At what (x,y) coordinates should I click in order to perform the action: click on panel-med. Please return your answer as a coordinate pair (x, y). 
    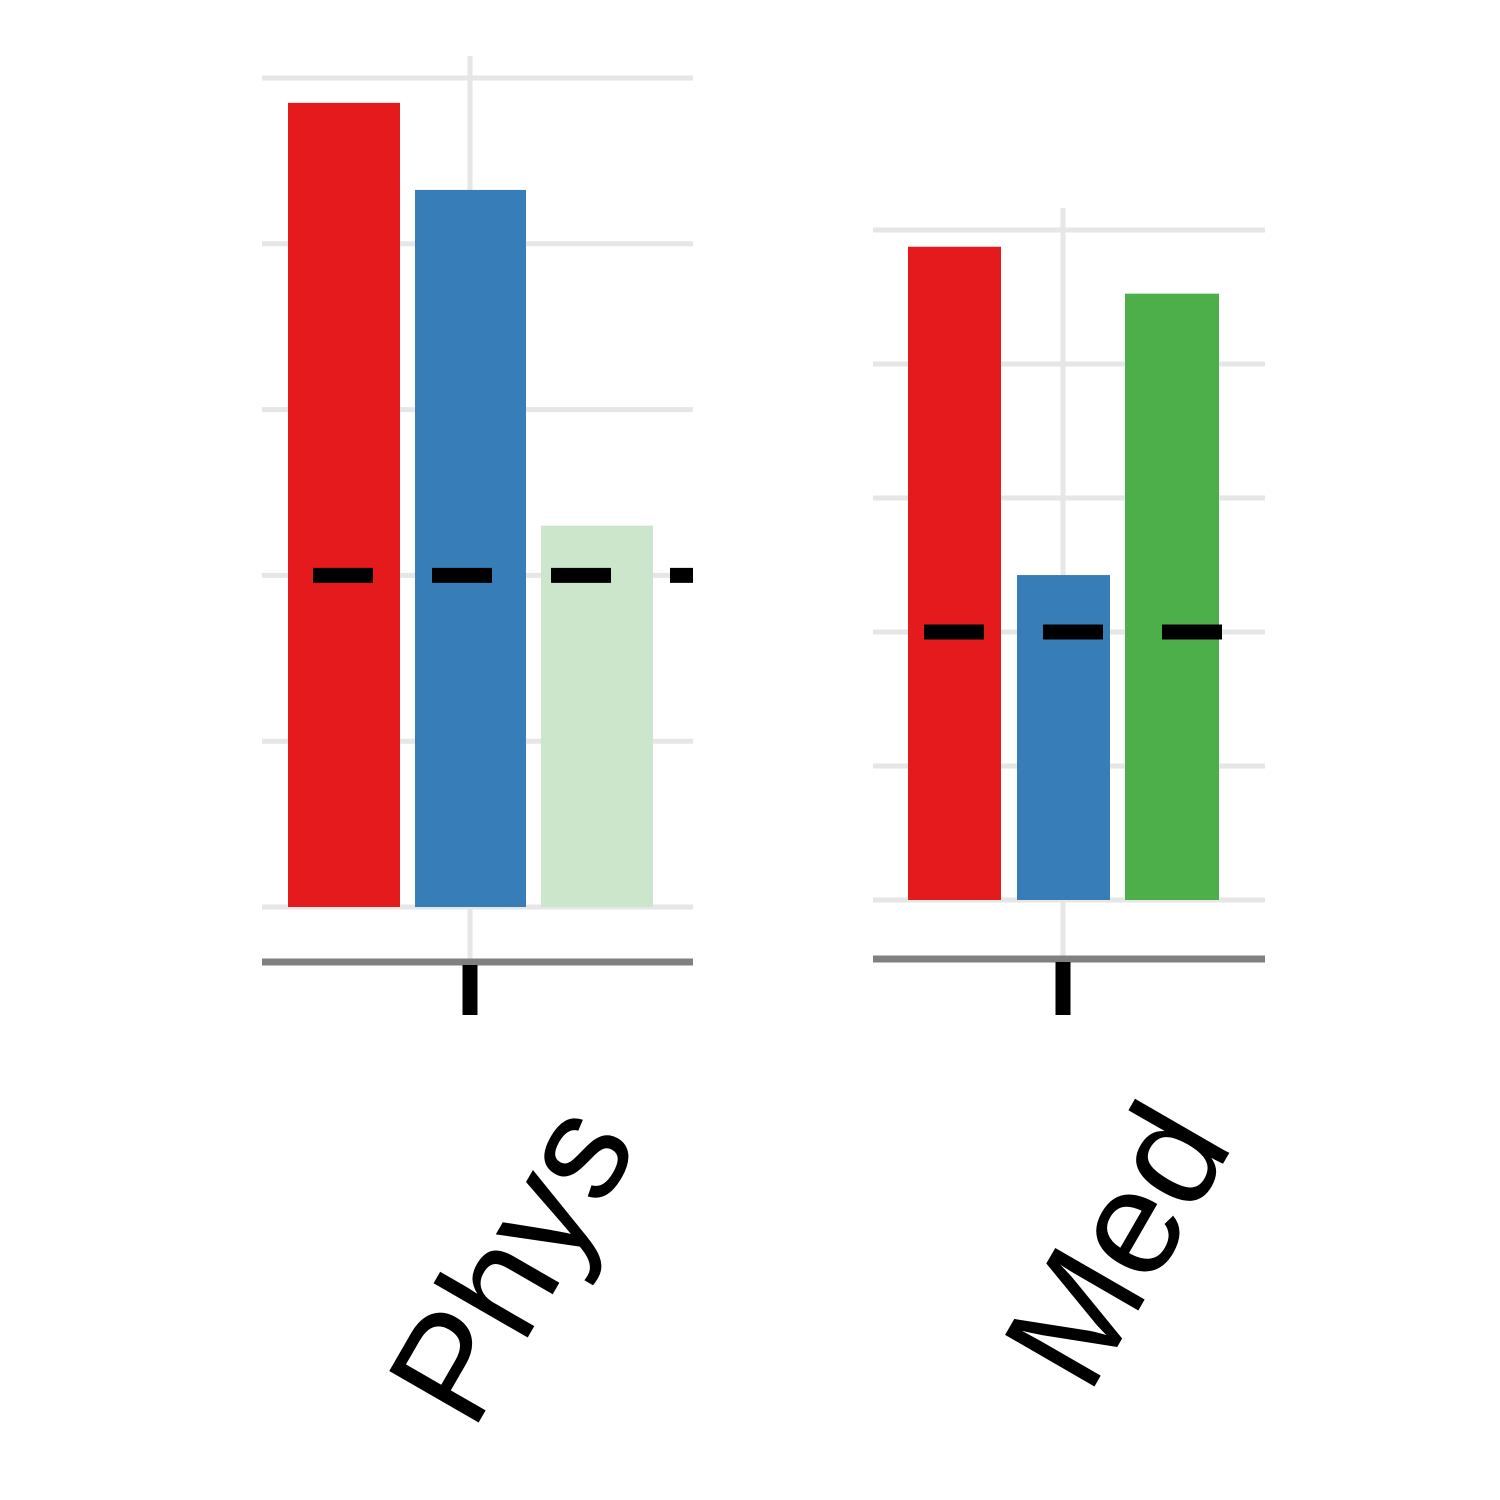
    Looking at the image, I should click on (1069, 611).